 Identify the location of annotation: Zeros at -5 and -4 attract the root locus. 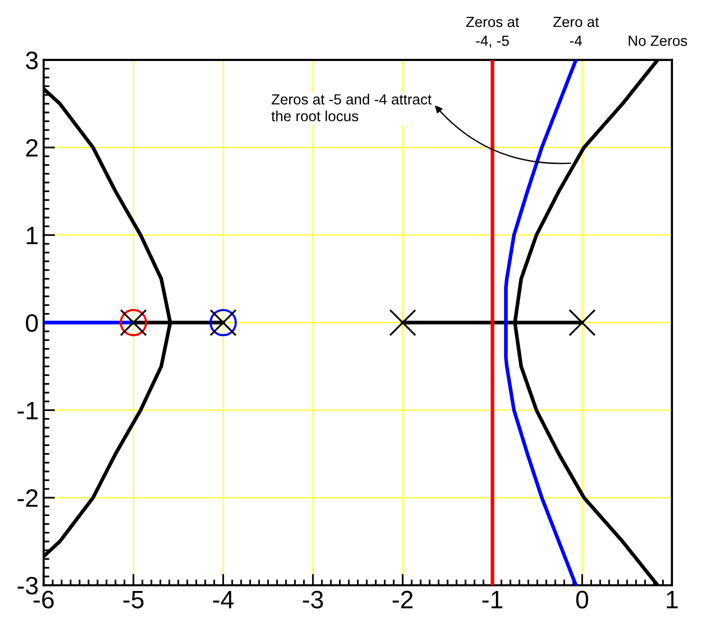
(351, 108).